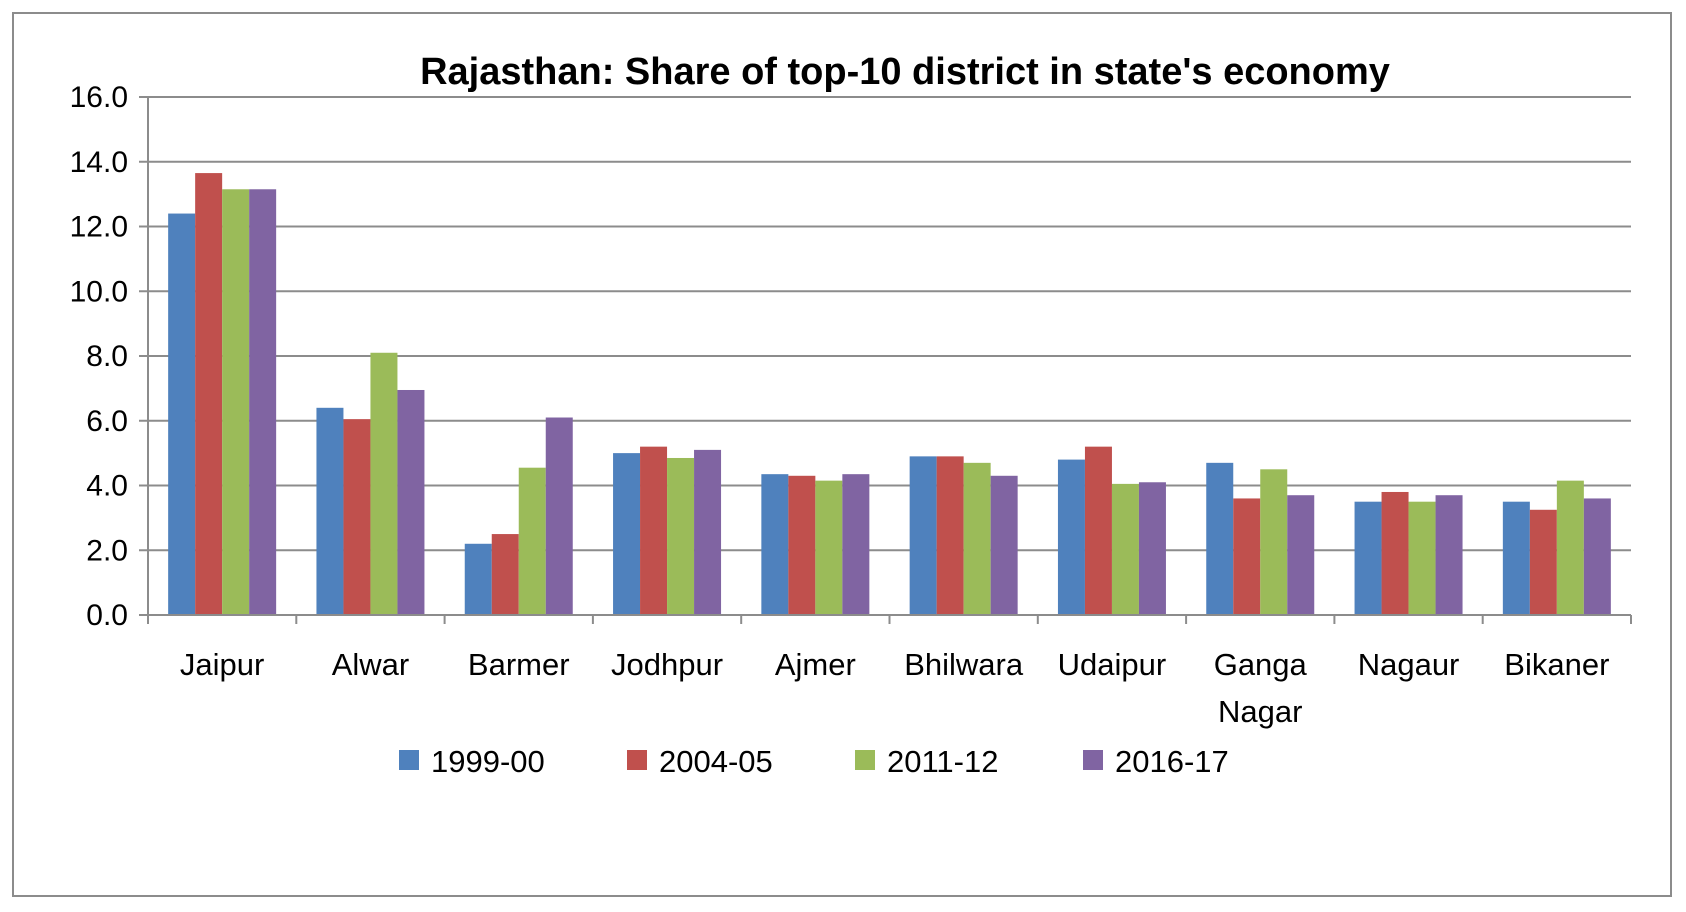 The image size is (1686, 912). Describe the element at coordinates (371, 664) in the screenshot. I see `x-tick-label: Alwar` at that location.